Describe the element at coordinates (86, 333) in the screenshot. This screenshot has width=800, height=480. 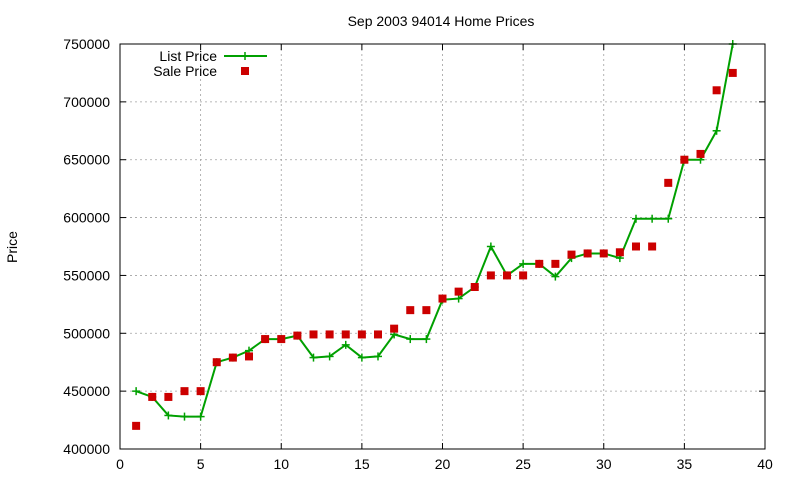
I see `y-tick-label: 500000` at that location.